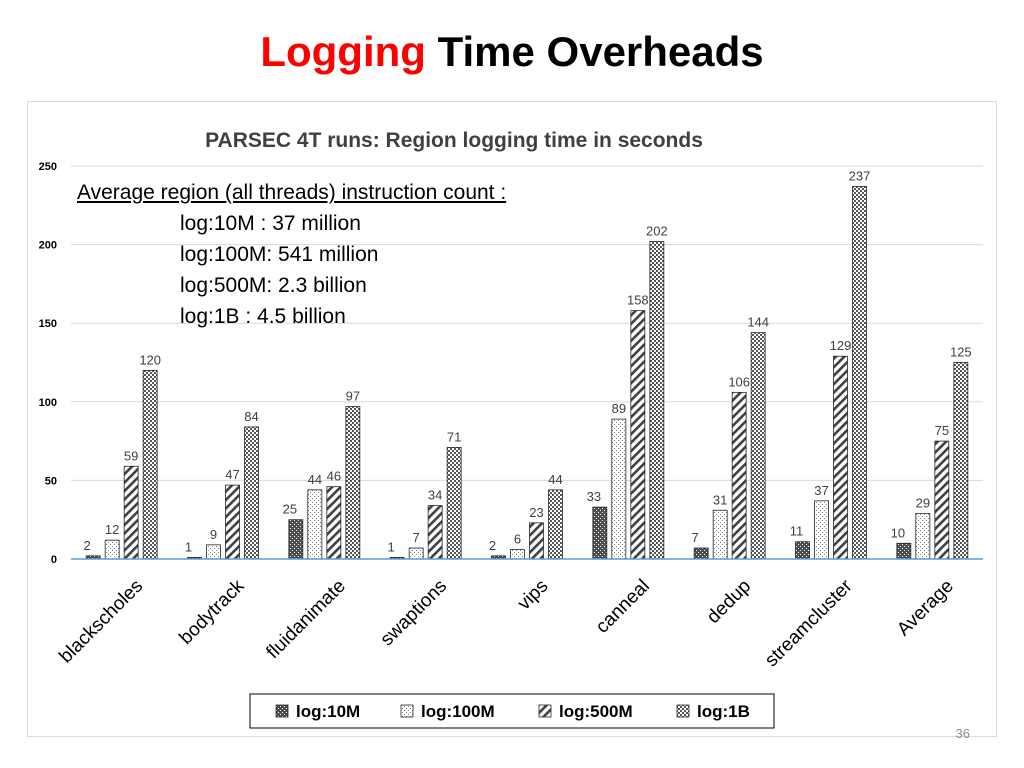 The height and width of the screenshot is (768, 1024). I want to click on annotation-line: log:500M: 2.3 billion, so click(273, 285).